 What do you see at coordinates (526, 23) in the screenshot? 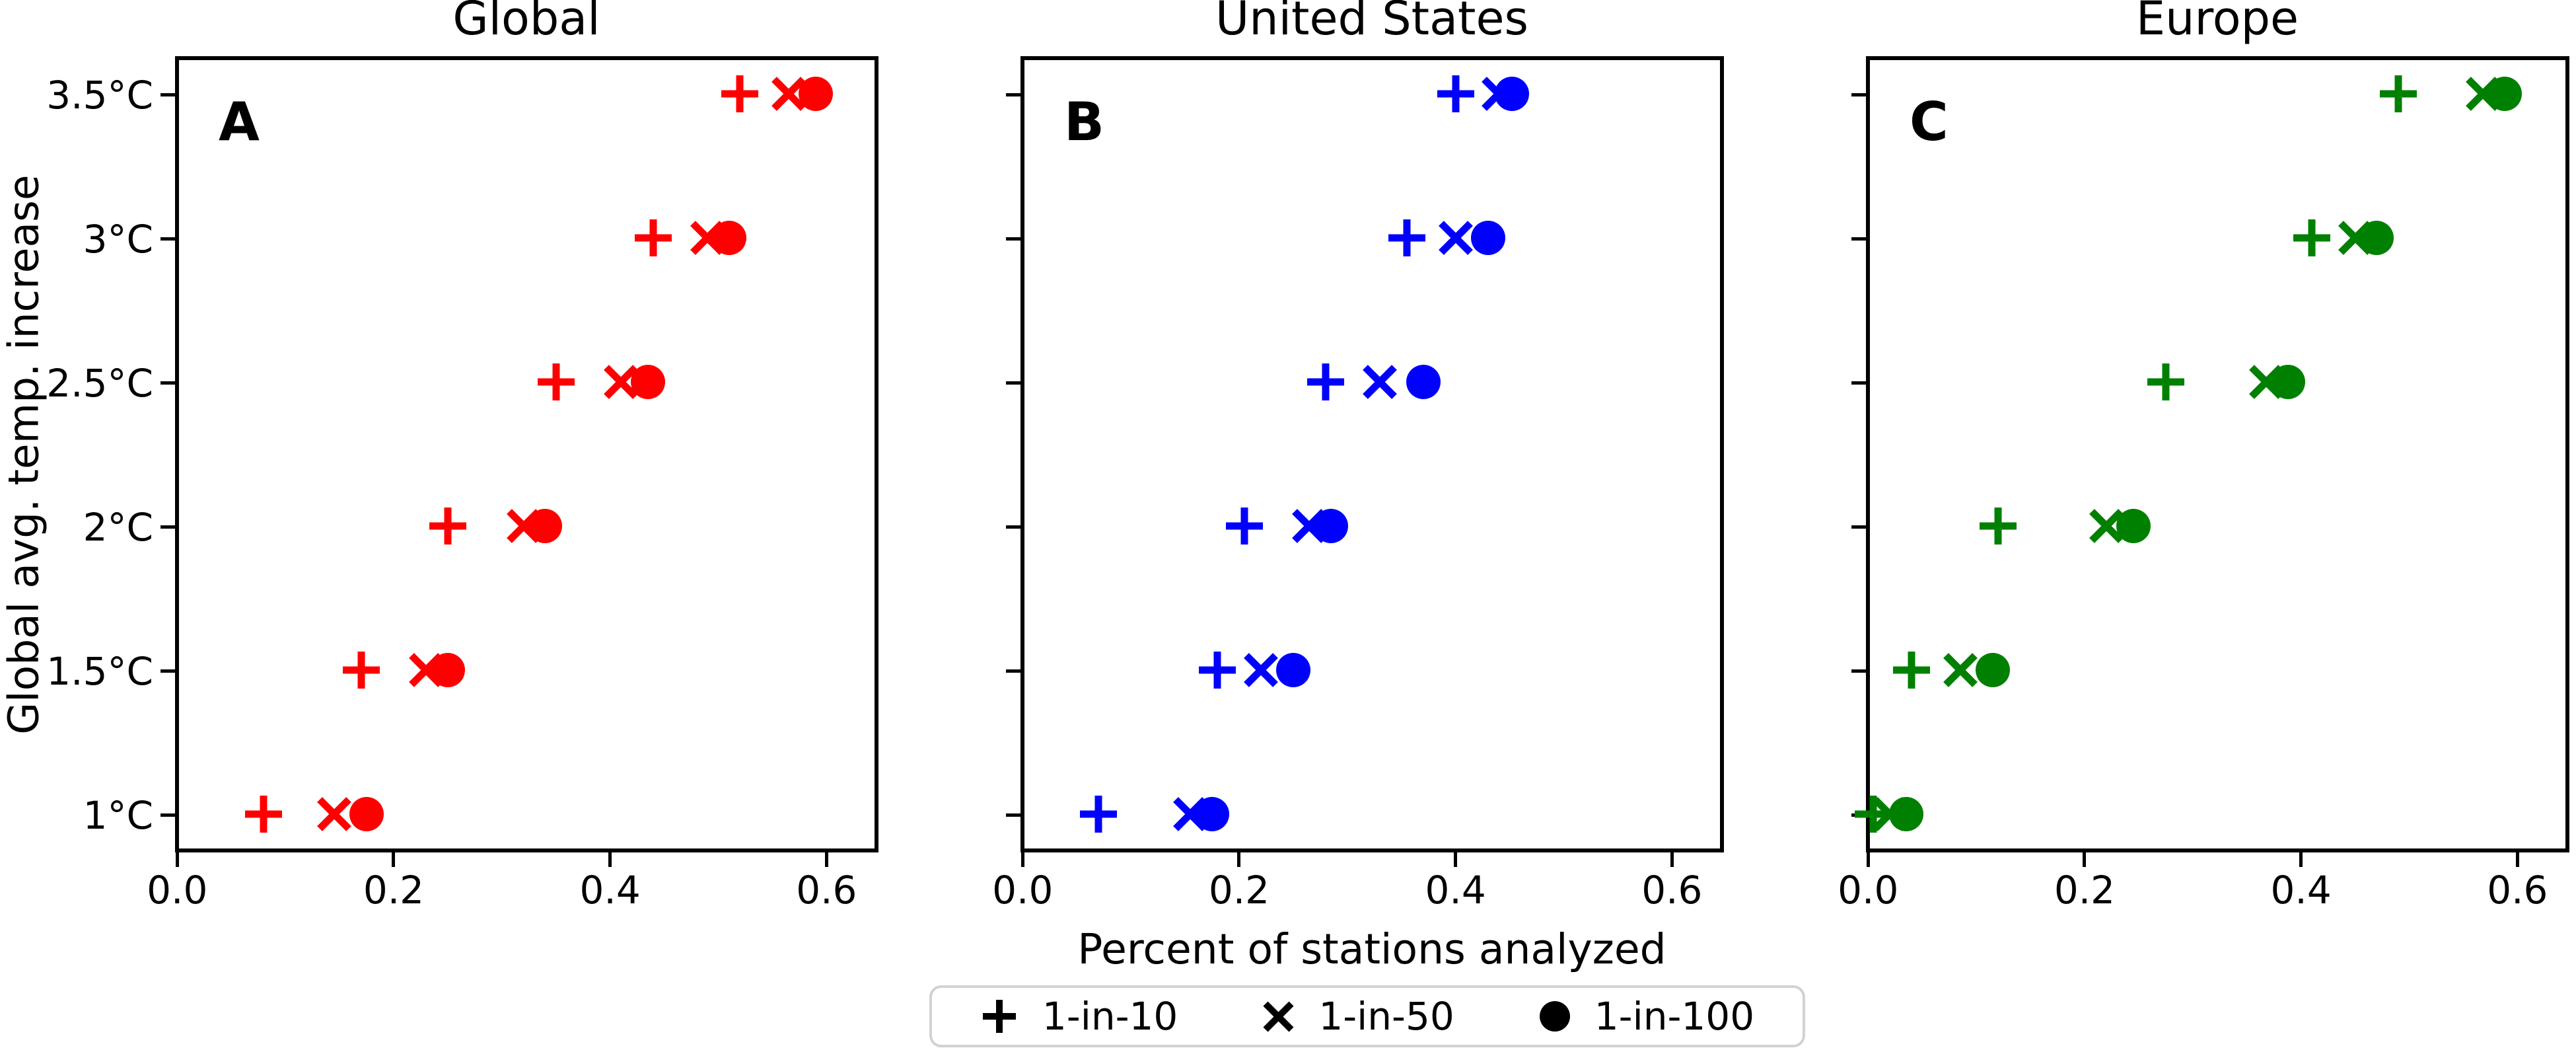
I see `panel-a-title: Global` at bounding box center [526, 23].